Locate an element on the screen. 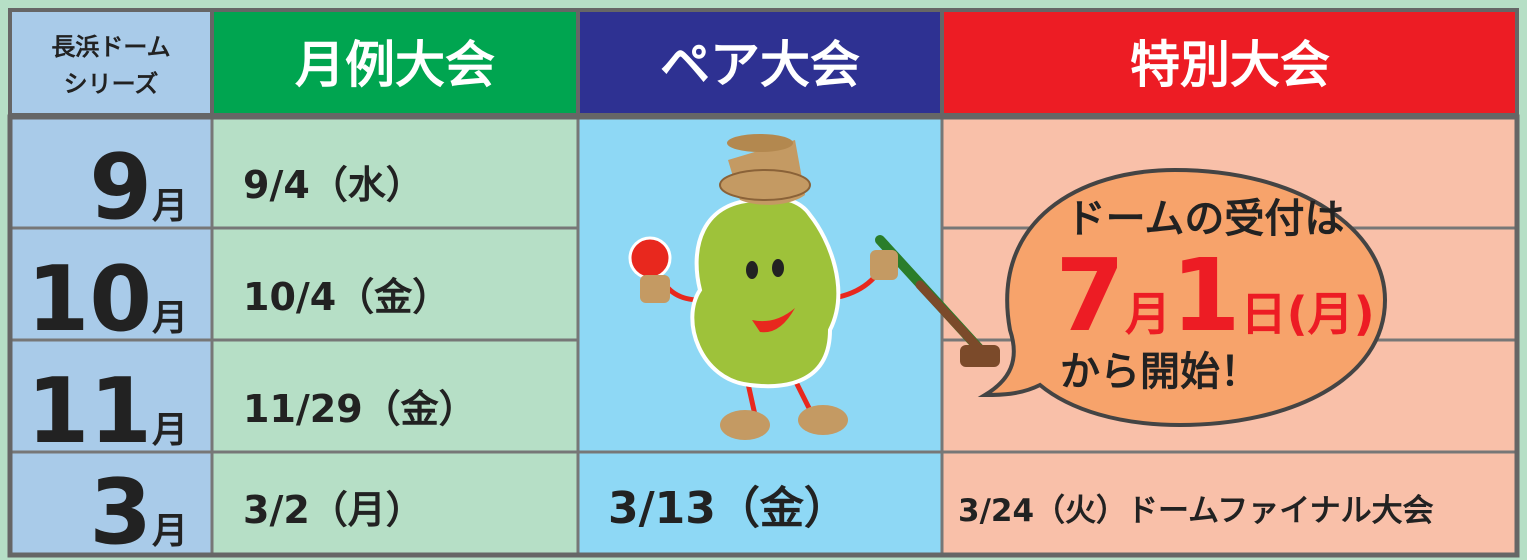 The image size is (1527, 560). series-label: 長浜ドーム is located at coordinates (110, 47).